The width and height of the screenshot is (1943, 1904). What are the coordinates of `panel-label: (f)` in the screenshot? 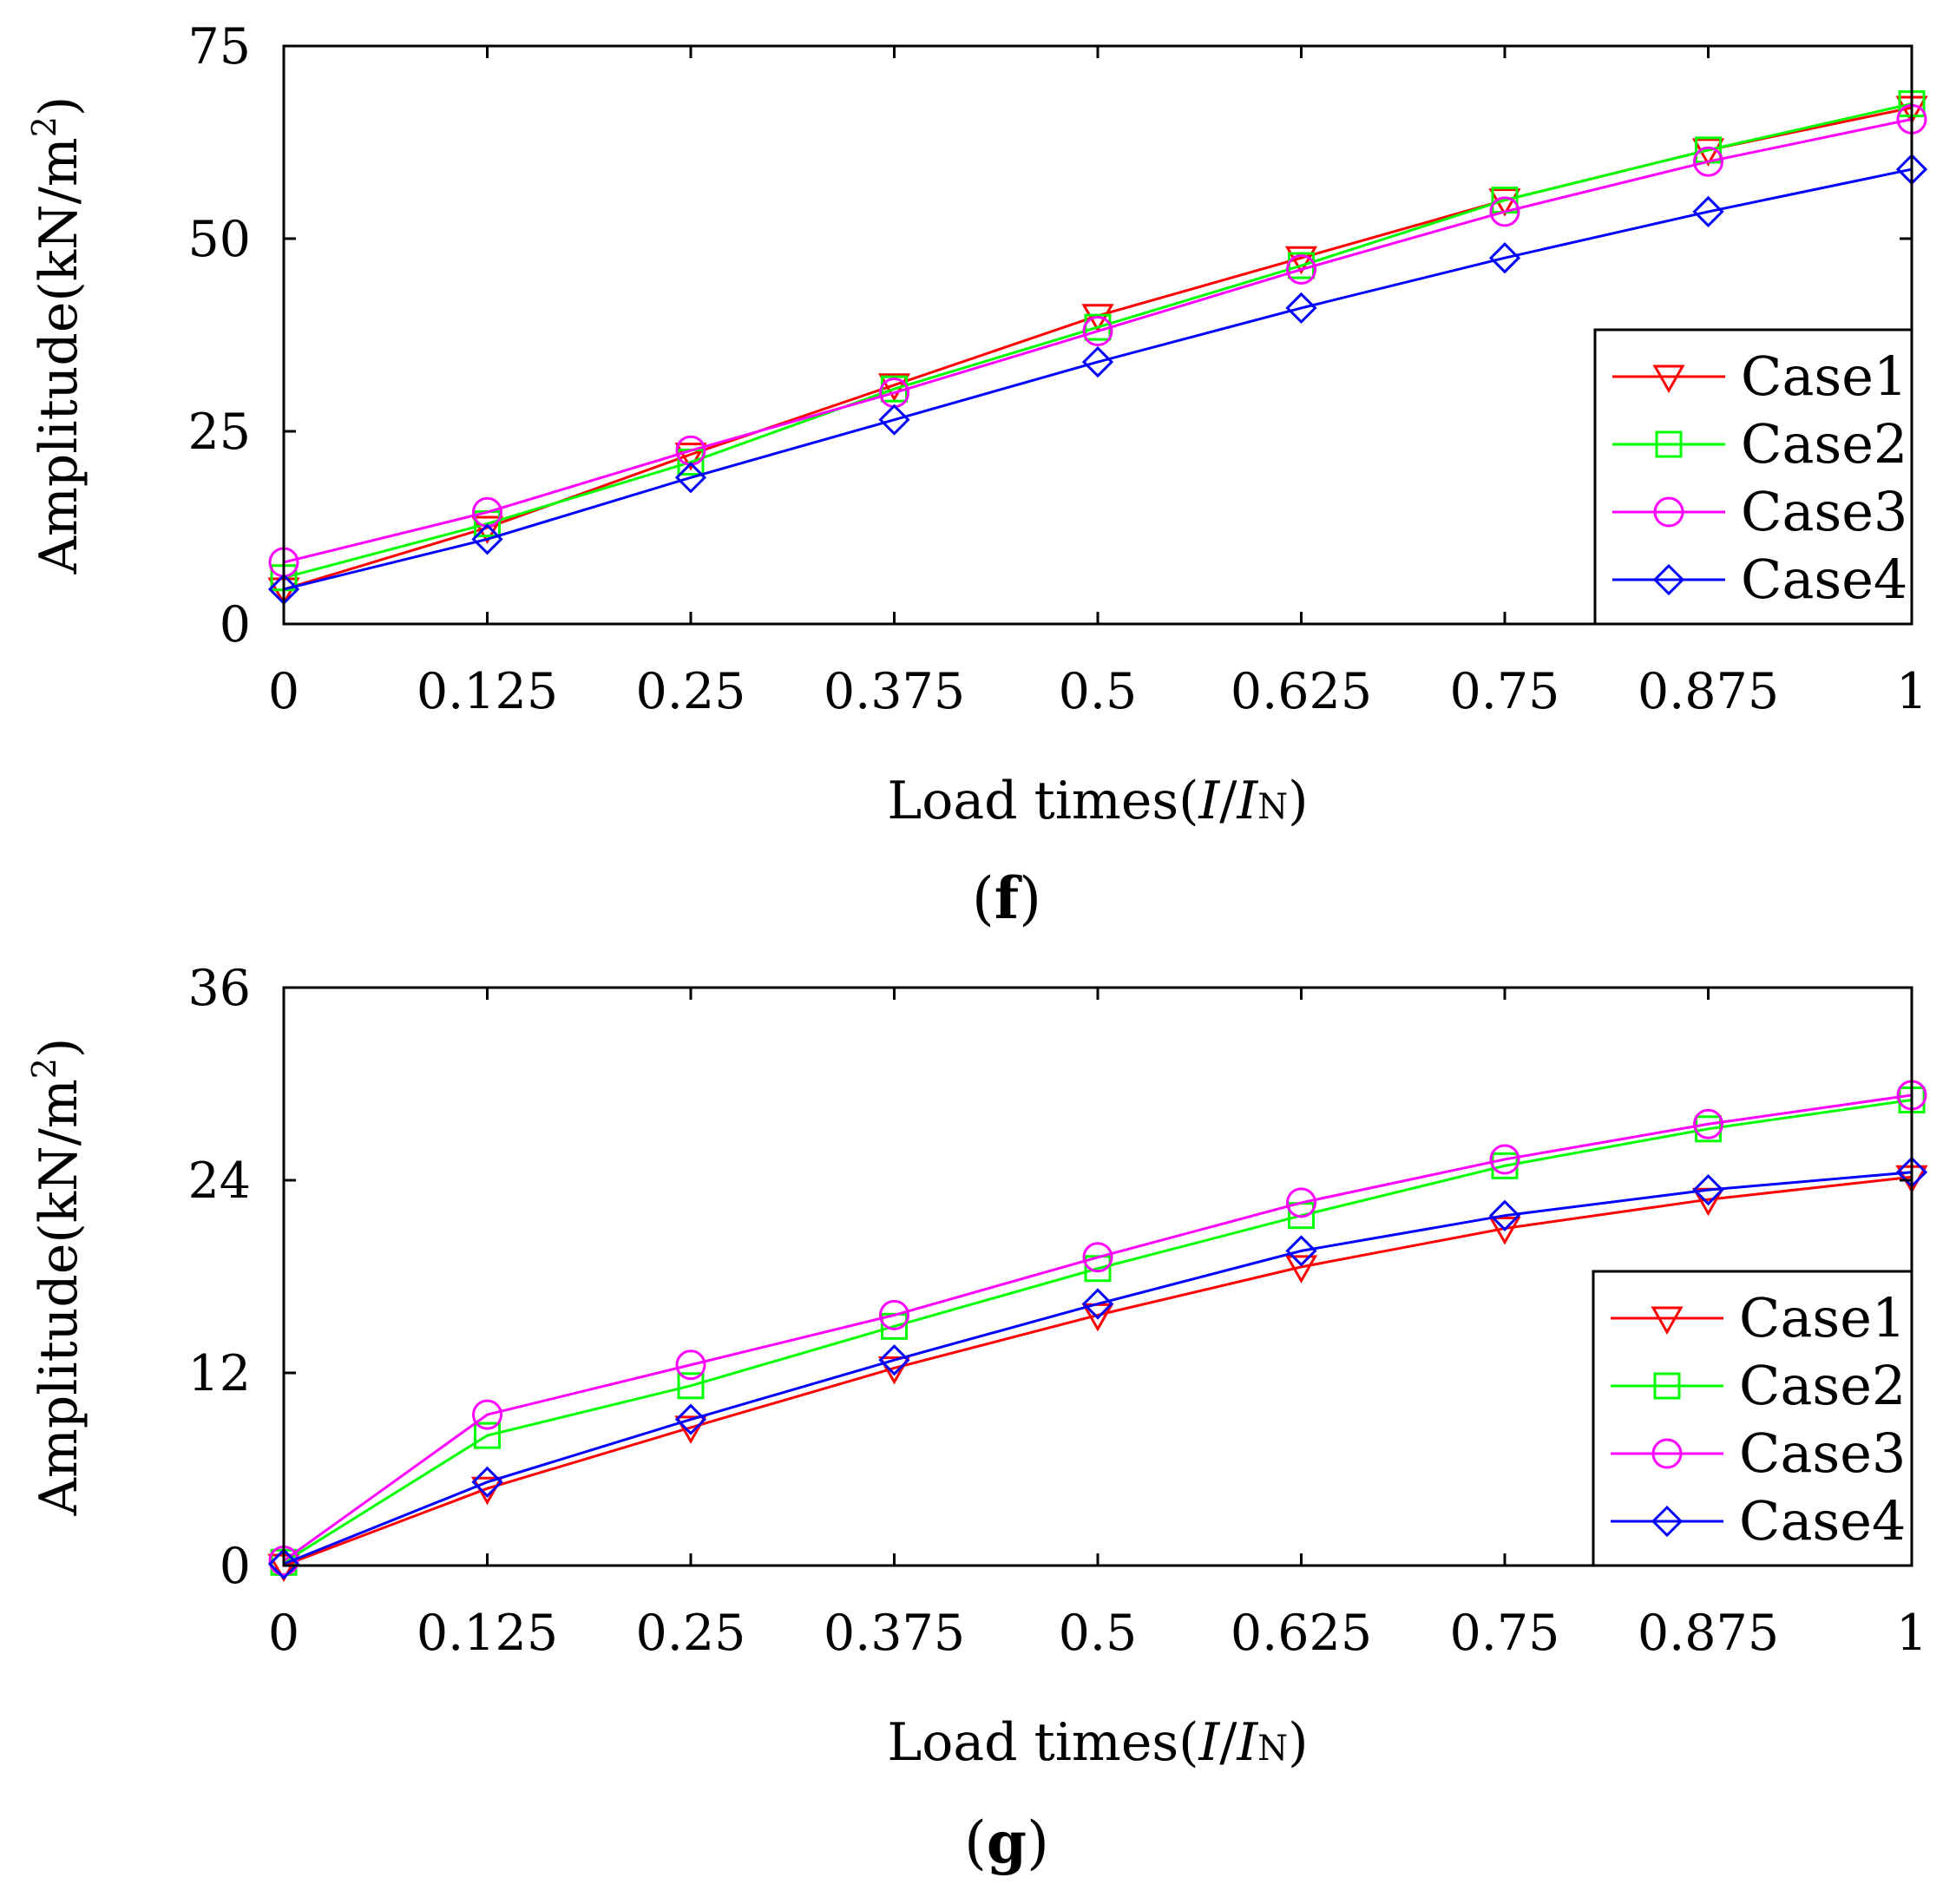 It's located at (1007, 898).